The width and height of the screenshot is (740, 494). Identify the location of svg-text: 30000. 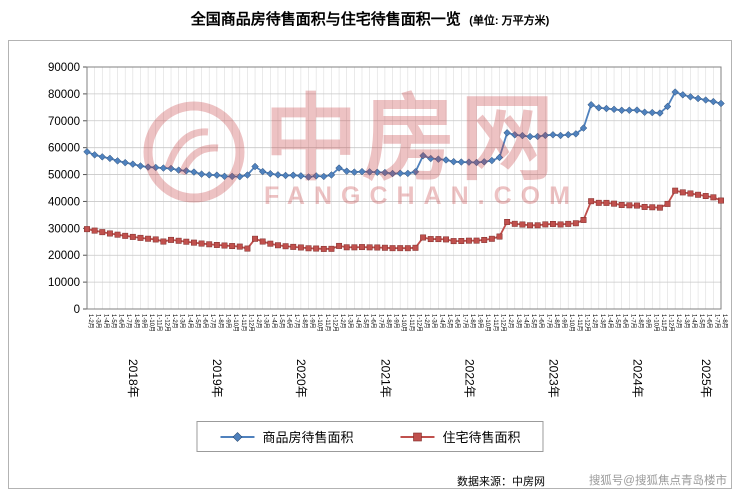
(64, 229).